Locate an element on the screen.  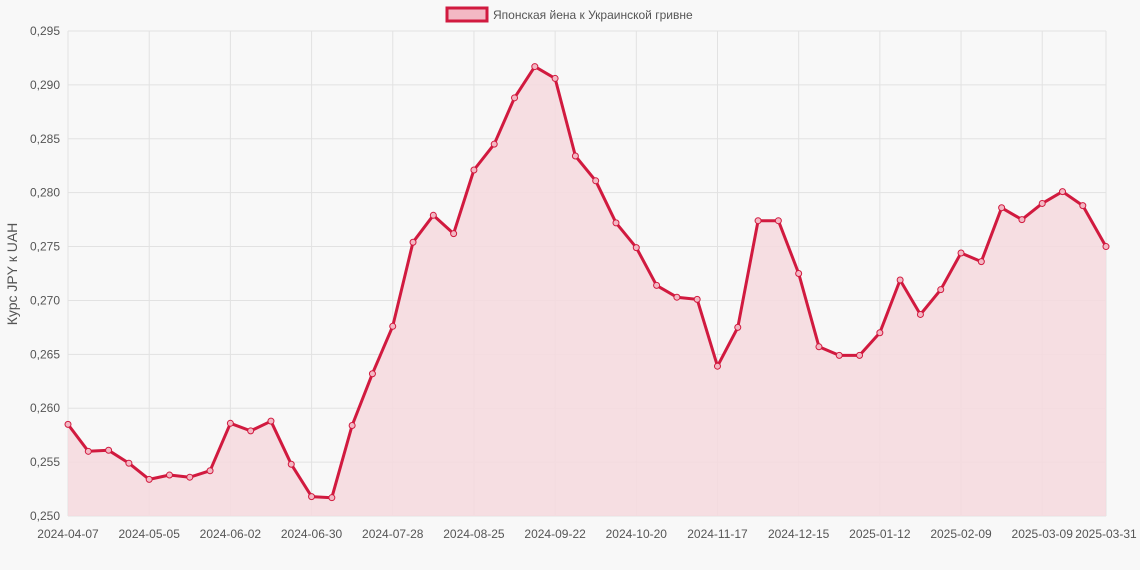
y-tick-label: 0,290 is located at coordinates (45, 85).